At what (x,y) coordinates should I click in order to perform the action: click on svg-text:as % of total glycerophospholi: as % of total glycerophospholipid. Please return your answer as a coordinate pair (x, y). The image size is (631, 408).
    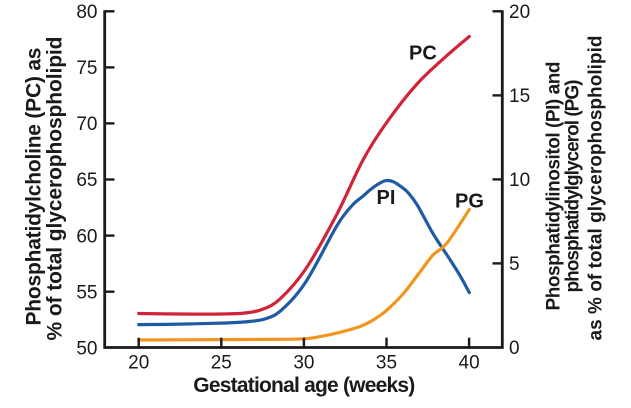
    Looking at the image, I should click on (595, 188).